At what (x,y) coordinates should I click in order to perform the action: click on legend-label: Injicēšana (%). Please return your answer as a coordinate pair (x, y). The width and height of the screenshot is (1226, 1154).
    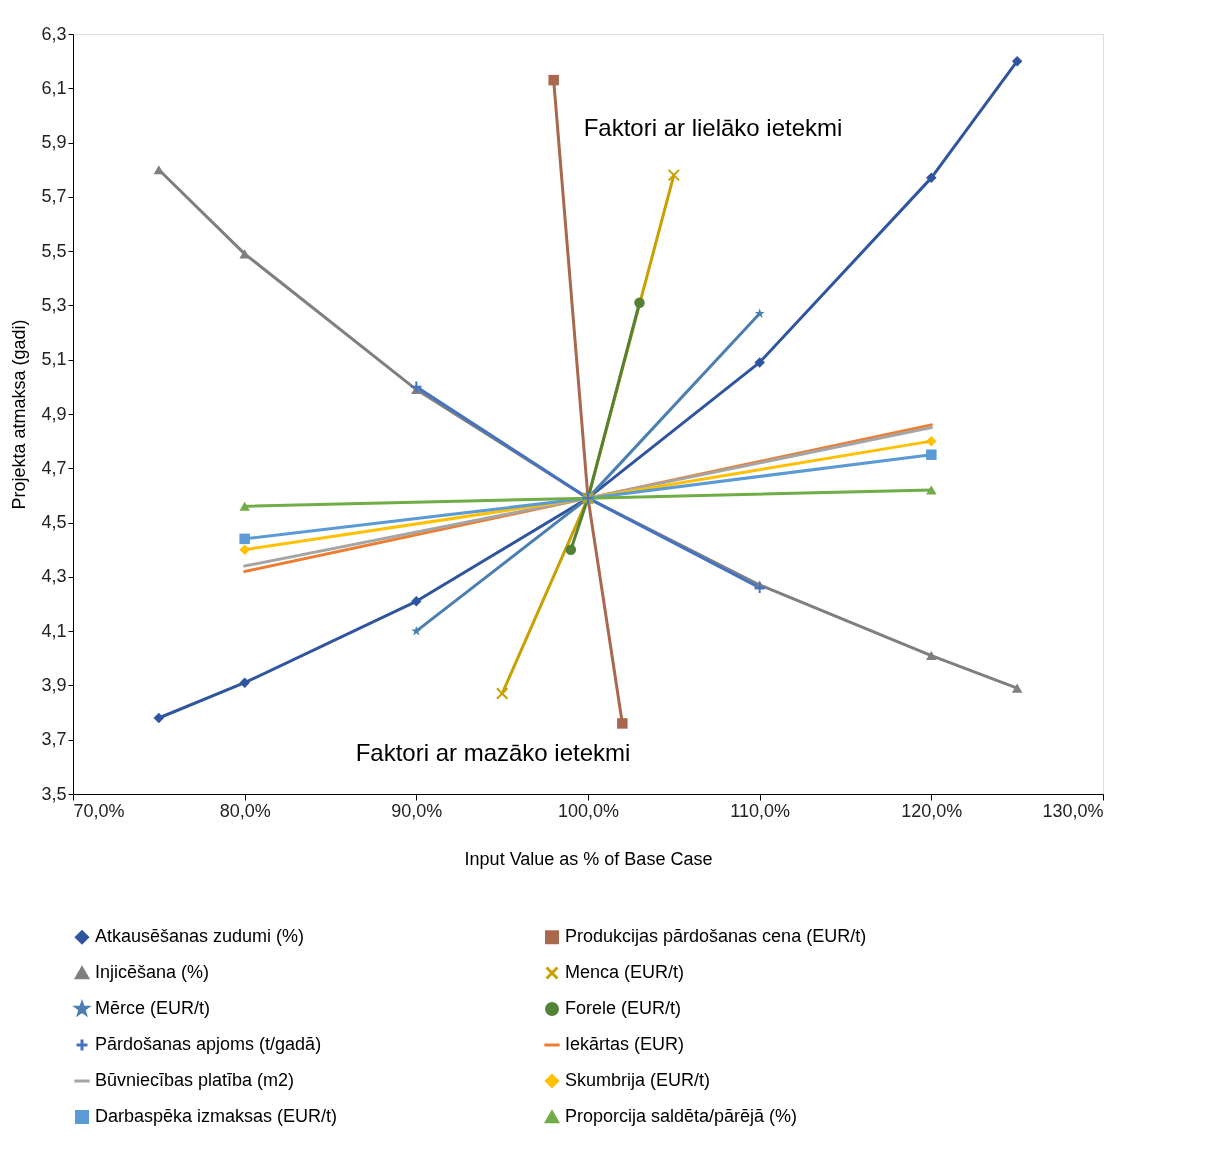
    Looking at the image, I should click on (152, 972).